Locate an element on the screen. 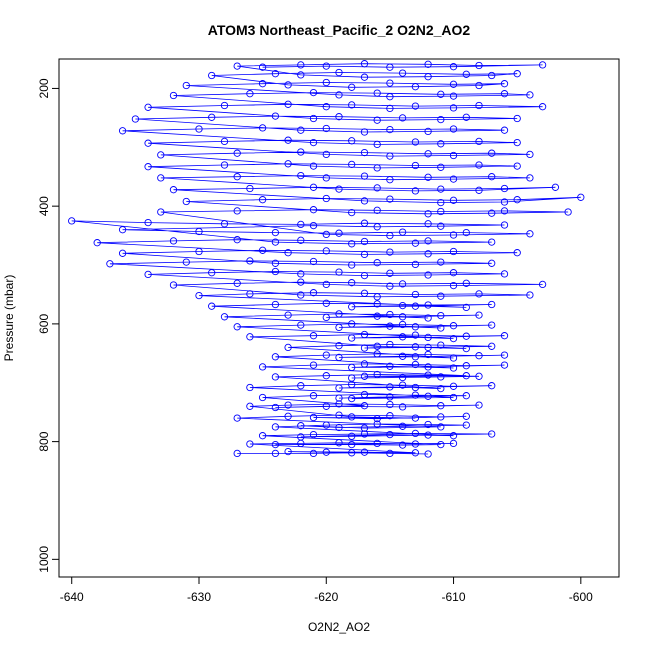 The image size is (650, 650). y-tick-label: 400 is located at coordinates (44, 206).